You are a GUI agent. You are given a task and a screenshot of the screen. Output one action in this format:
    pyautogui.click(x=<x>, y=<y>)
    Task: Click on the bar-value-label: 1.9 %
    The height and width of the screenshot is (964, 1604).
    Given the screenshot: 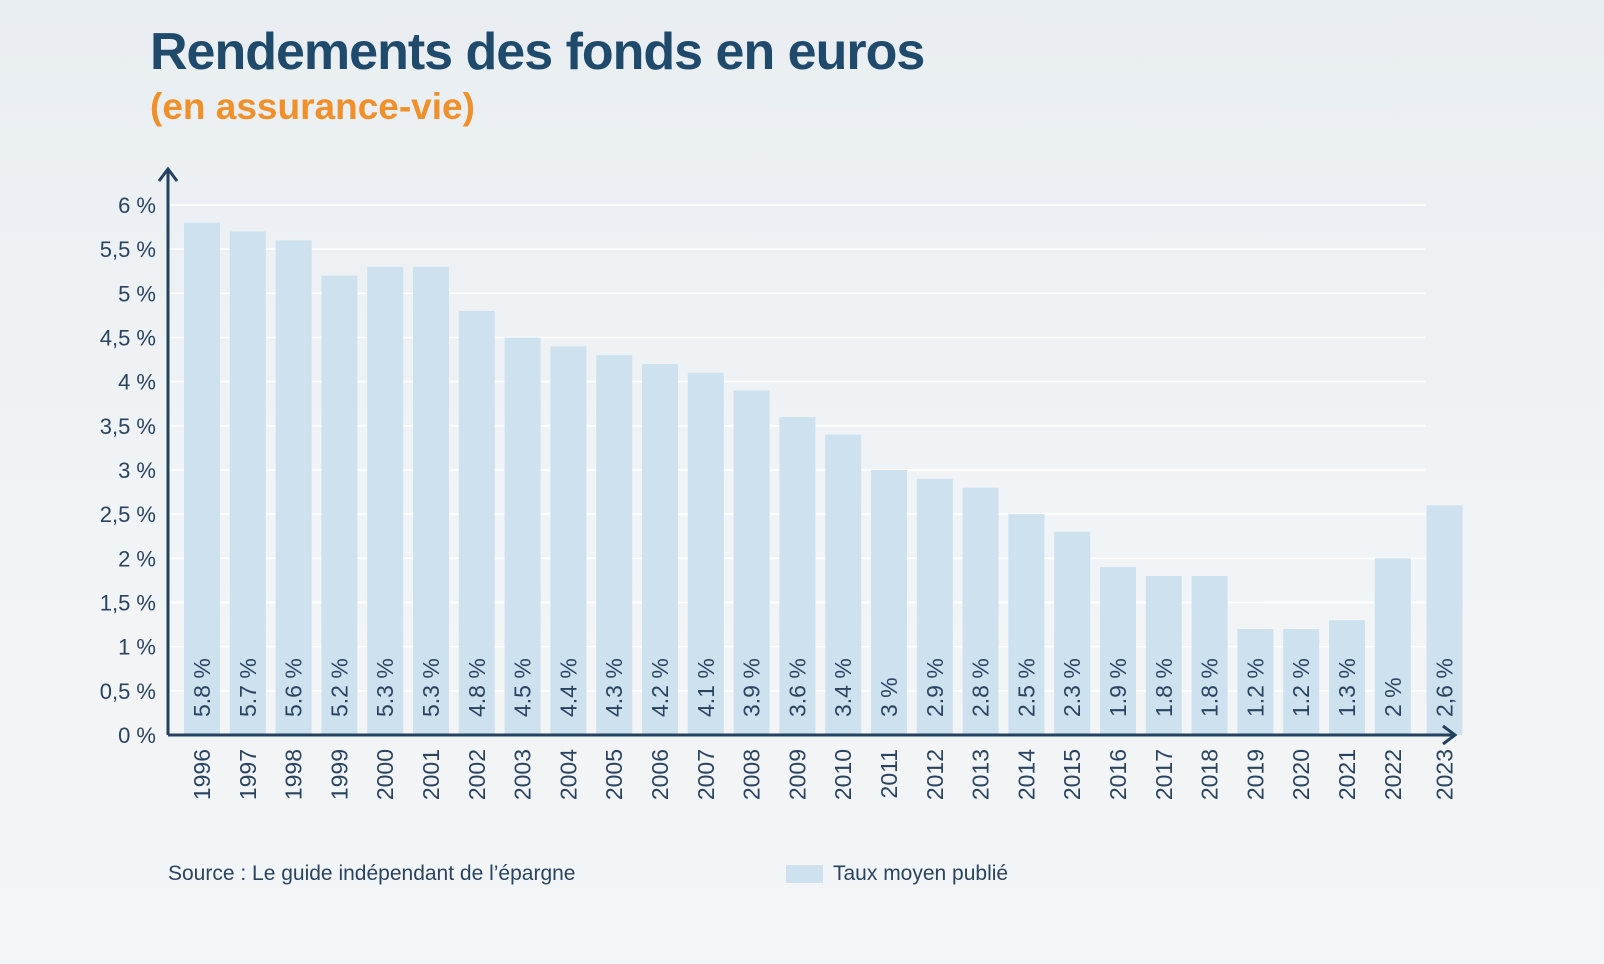 What is the action you would take?
    pyautogui.click(x=1118, y=687)
    